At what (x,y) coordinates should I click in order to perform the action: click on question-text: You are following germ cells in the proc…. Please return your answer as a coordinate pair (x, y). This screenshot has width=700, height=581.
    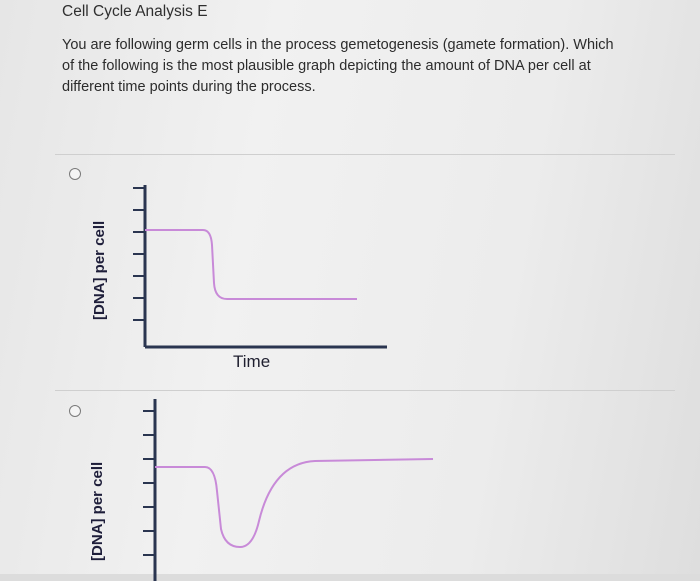
    Looking at the image, I should click on (338, 66).